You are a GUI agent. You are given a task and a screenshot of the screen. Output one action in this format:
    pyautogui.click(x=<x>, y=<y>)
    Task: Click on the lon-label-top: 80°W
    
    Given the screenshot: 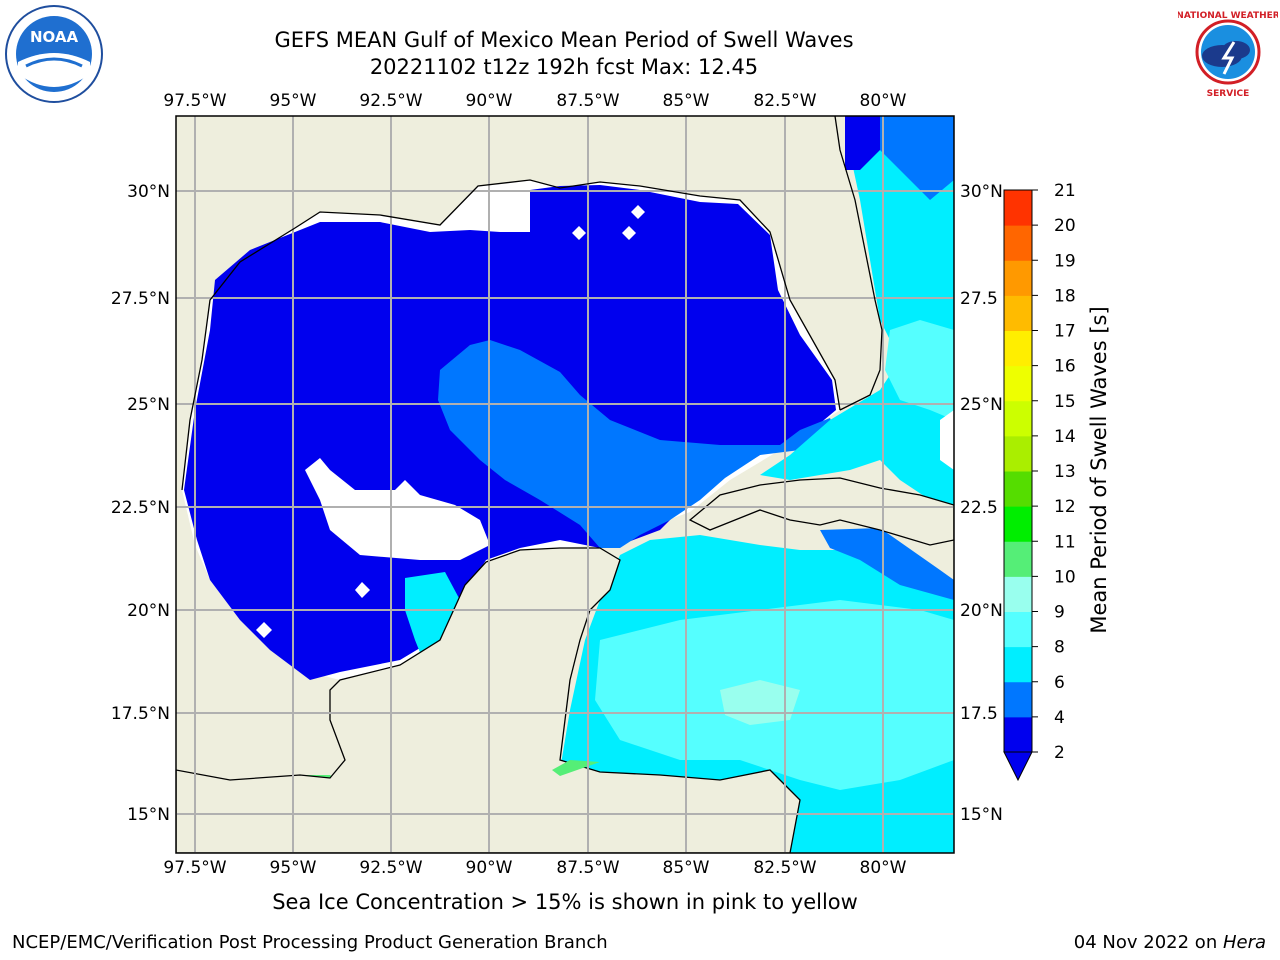 What is the action you would take?
    pyautogui.click(x=883, y=101)
    